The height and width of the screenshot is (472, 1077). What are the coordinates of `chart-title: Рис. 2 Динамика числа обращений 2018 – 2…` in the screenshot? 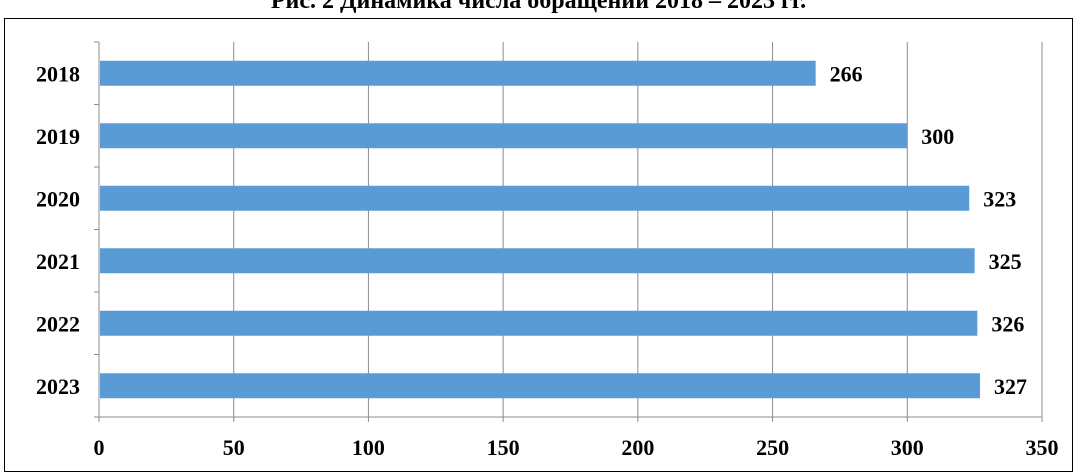 It's located at (538, 7).